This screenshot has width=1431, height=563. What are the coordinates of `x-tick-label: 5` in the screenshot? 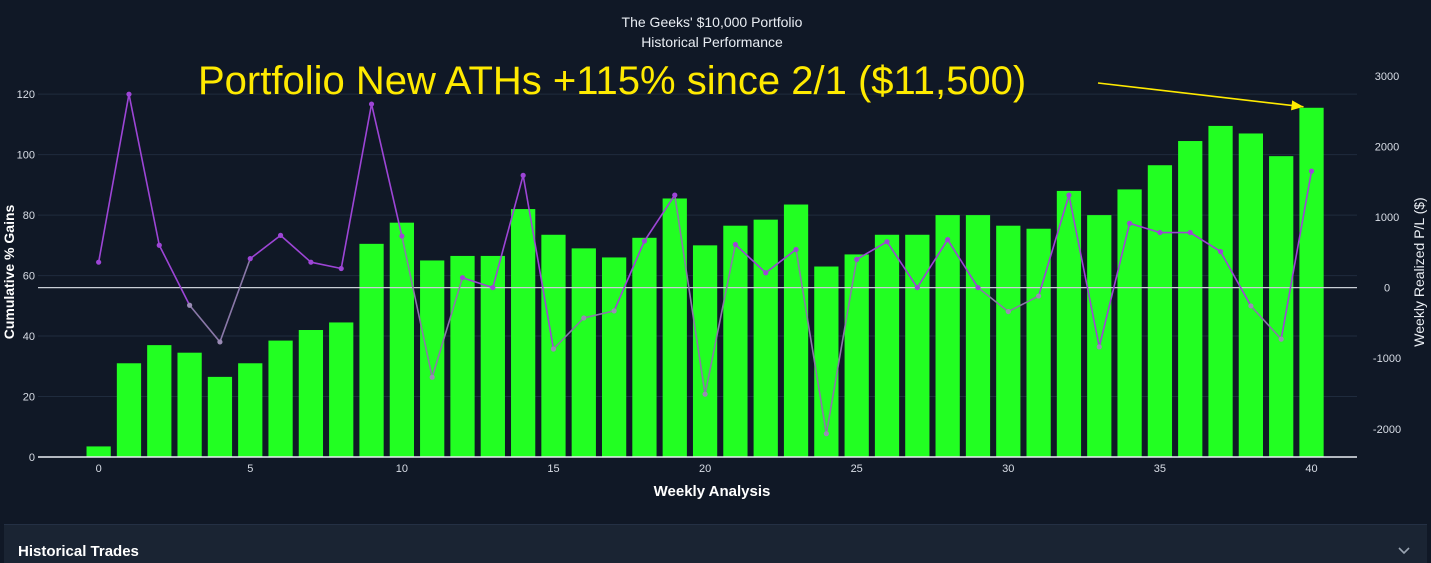 It's located at (250, 469).